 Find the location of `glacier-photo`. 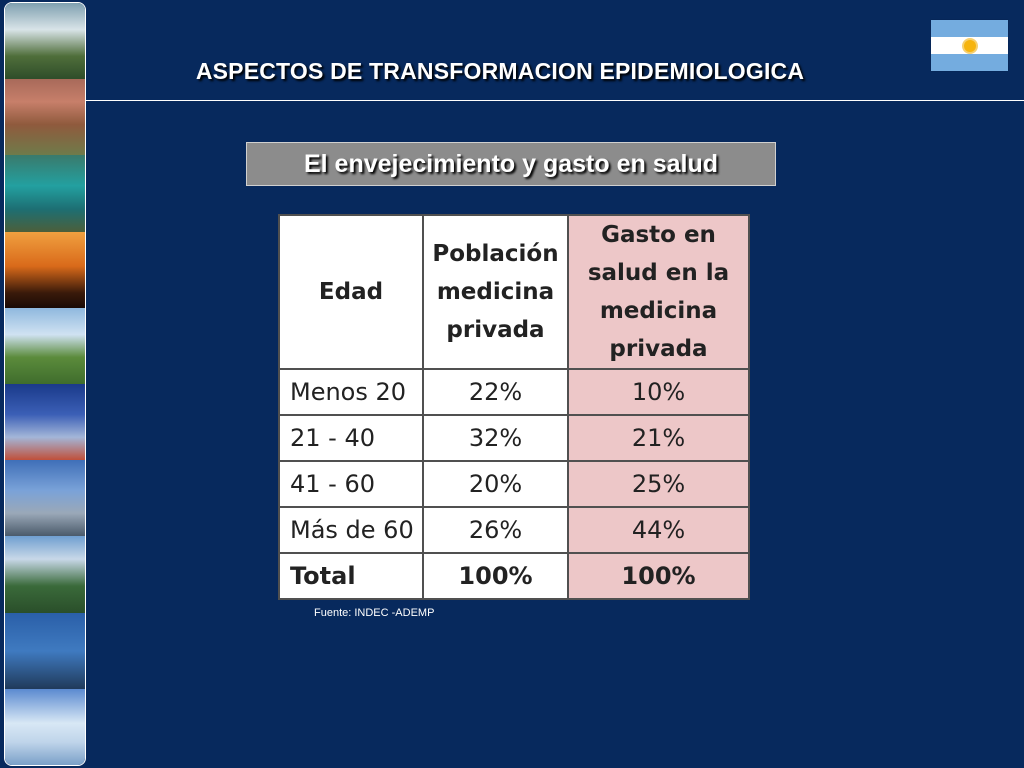

glacier-photo is located at coordinates (45, 726).